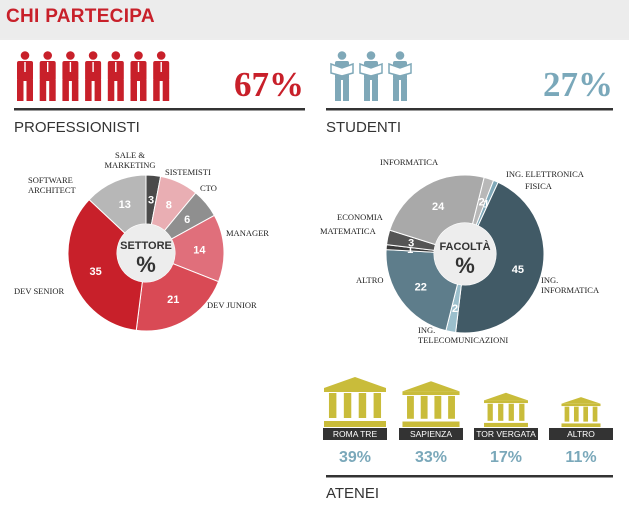 The image size is (629, 521). Describe the element at coordinates (77, 127) in the screenshot. I see `professionisti-label: PROFESSIONISTI` at that location.